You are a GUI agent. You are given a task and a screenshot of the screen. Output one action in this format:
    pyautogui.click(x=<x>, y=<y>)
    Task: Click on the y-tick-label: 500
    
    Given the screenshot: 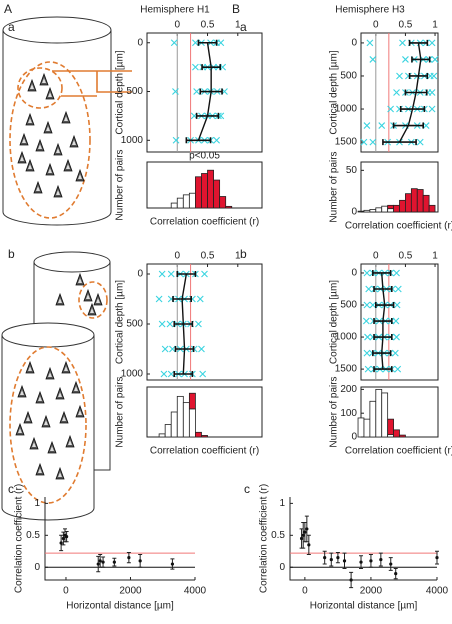 What is the action you would take?
    pyautogui.click(x=348, y=76)
    